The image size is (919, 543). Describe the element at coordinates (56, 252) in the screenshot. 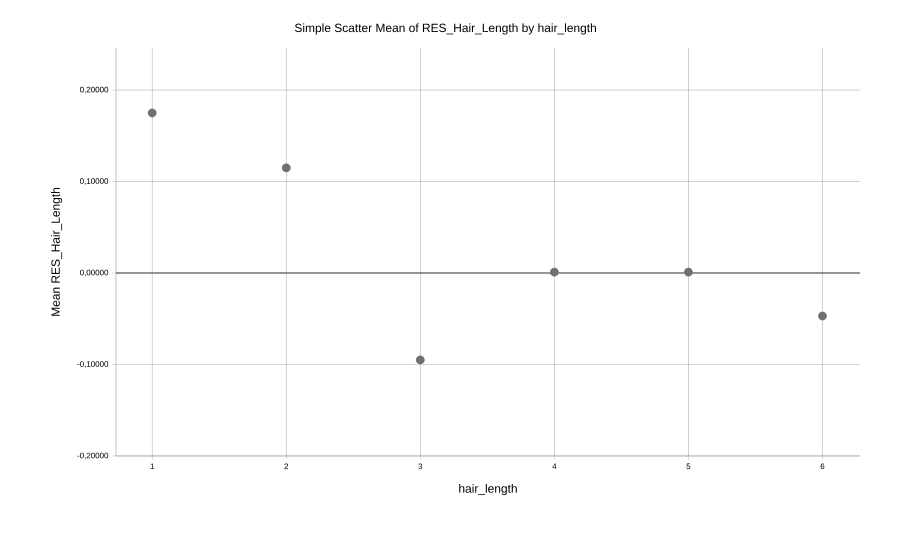

I see `y-axis-title: Mean RES_Hair_Length` at that location.